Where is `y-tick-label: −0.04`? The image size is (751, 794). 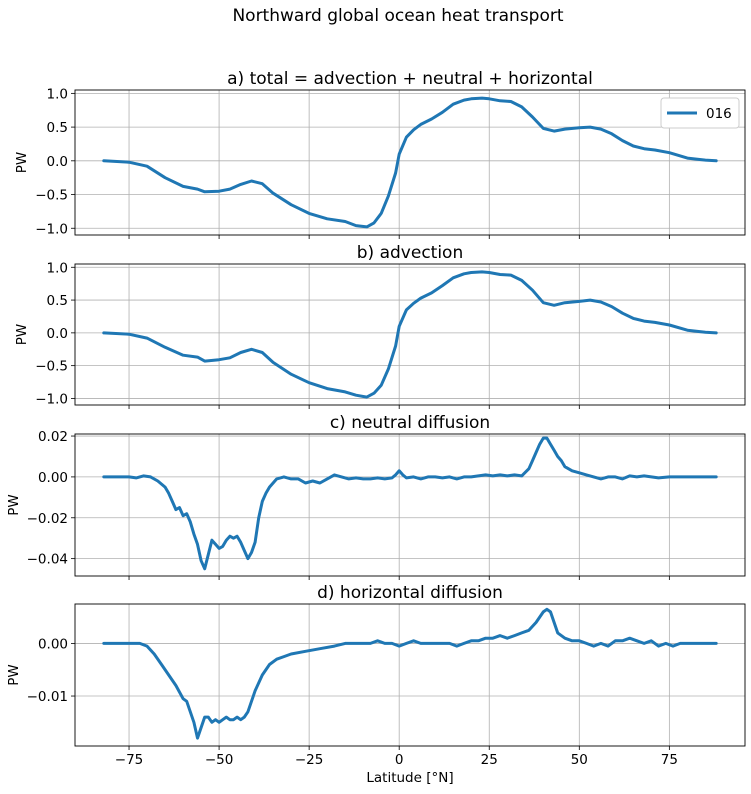
y-tick-label: −0.04 is located at coordinates (47, 560).